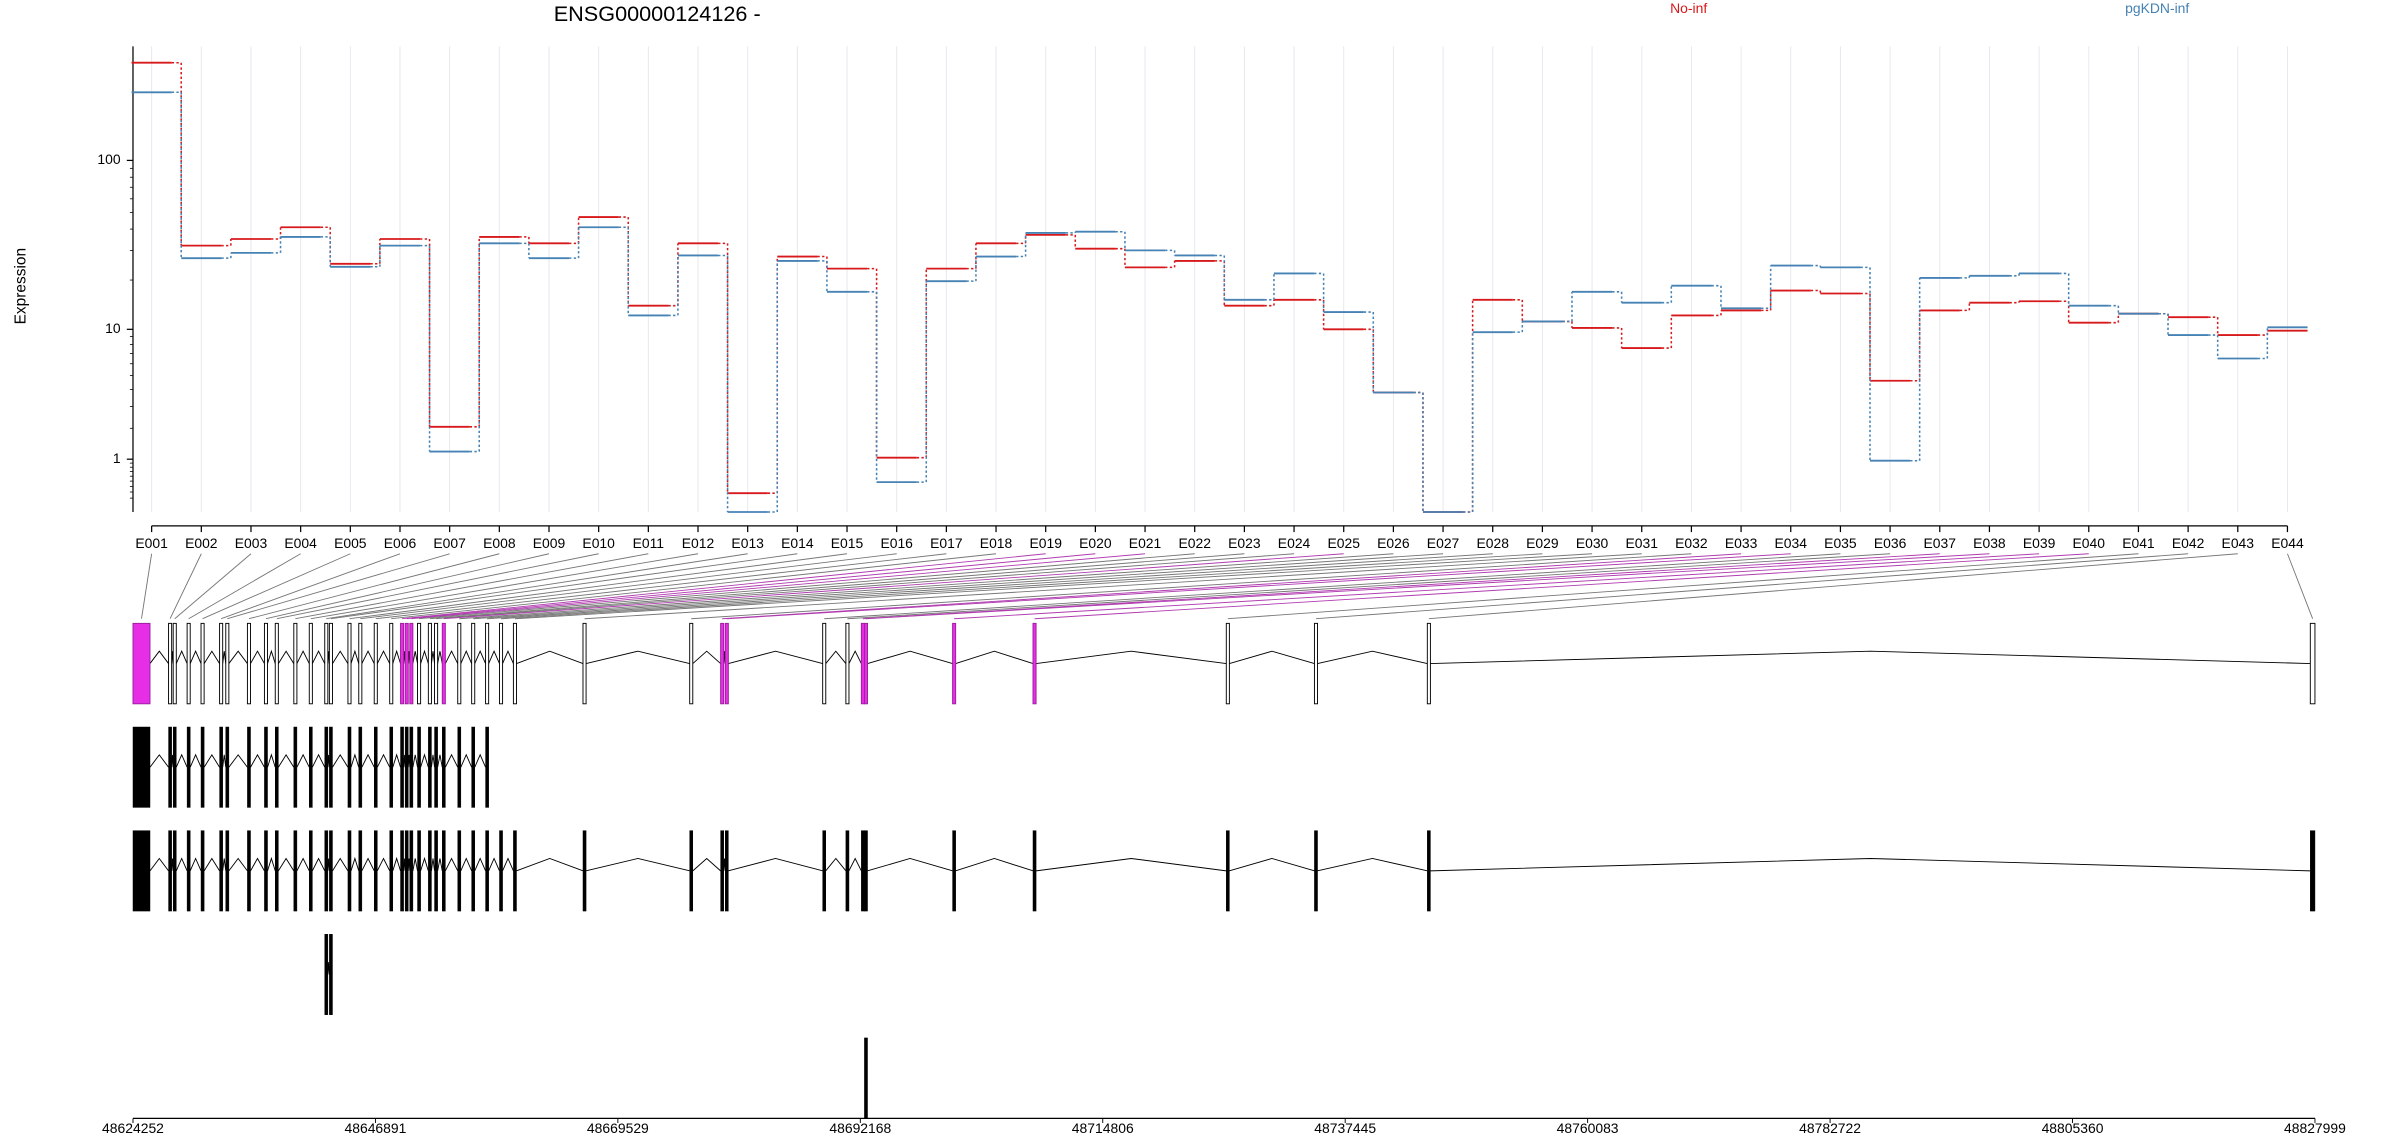  I want to click on x-tick-label: E043, so click(2238, 543).